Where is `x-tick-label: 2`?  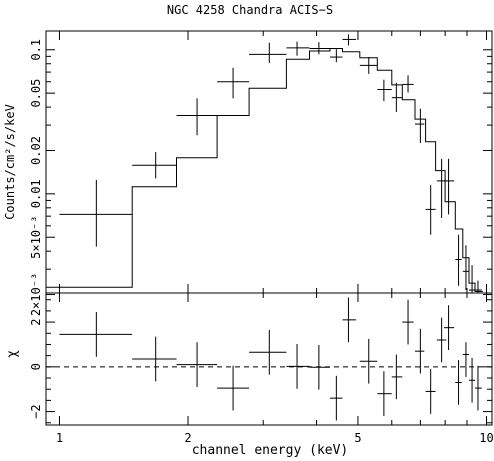
x-tick-label: 2 is located at coordinates (187, 438).